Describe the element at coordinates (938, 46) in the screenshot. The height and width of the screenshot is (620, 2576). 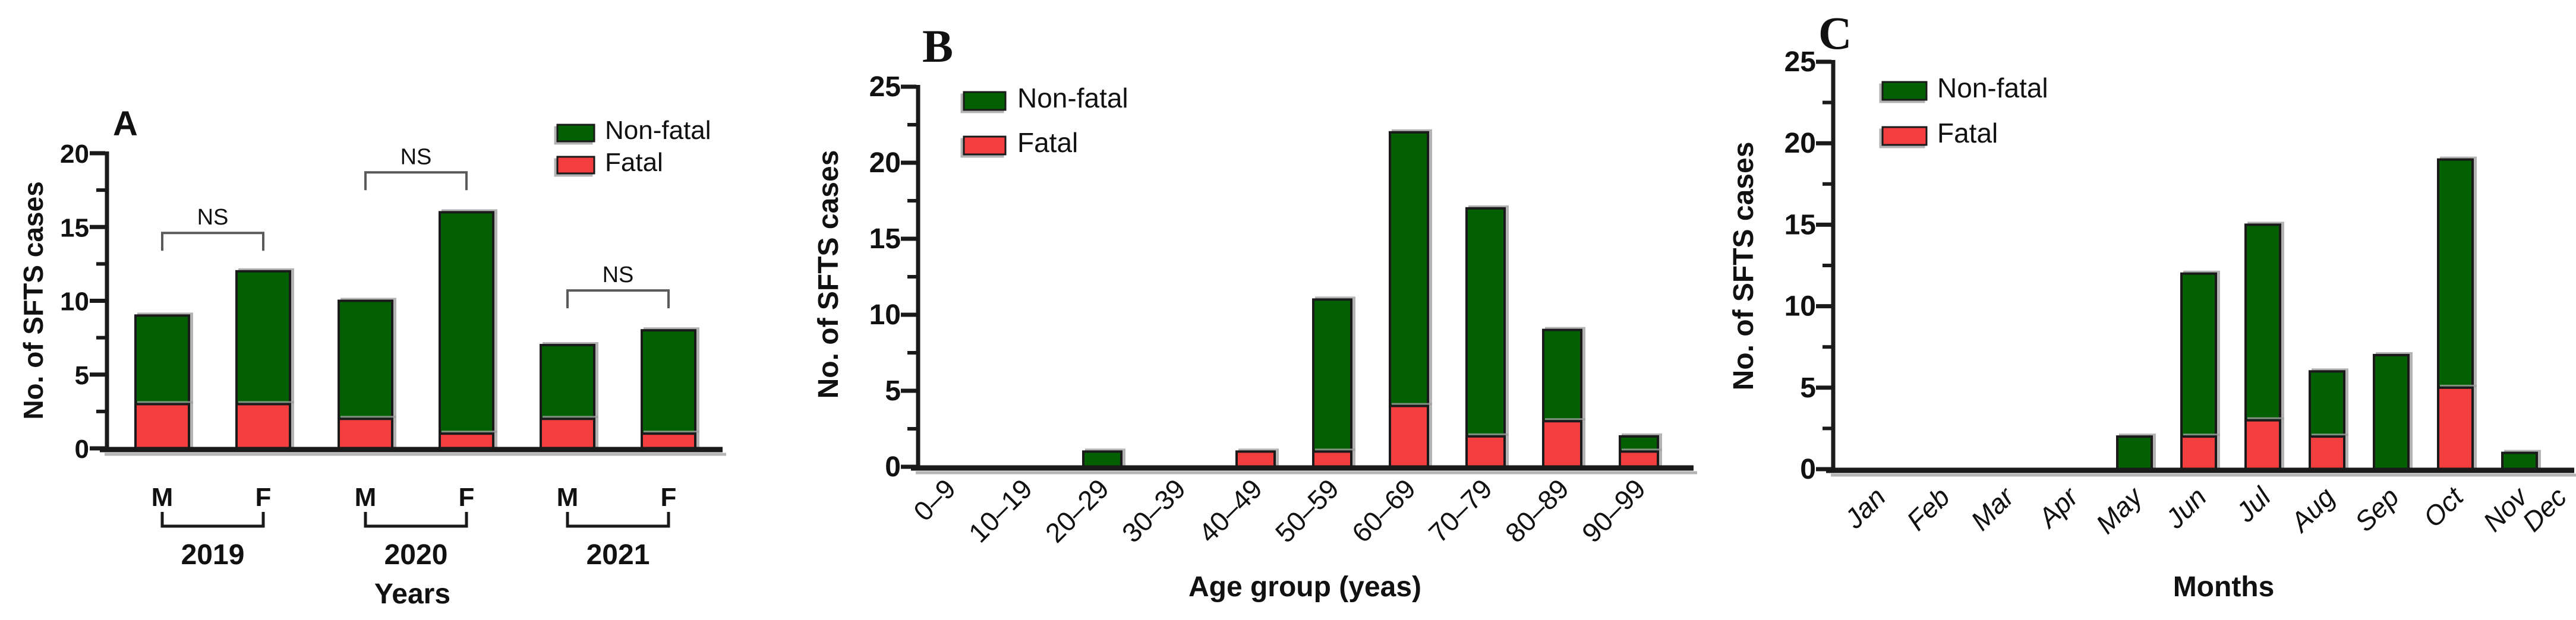
I see `panel-label-B: B` at that location.